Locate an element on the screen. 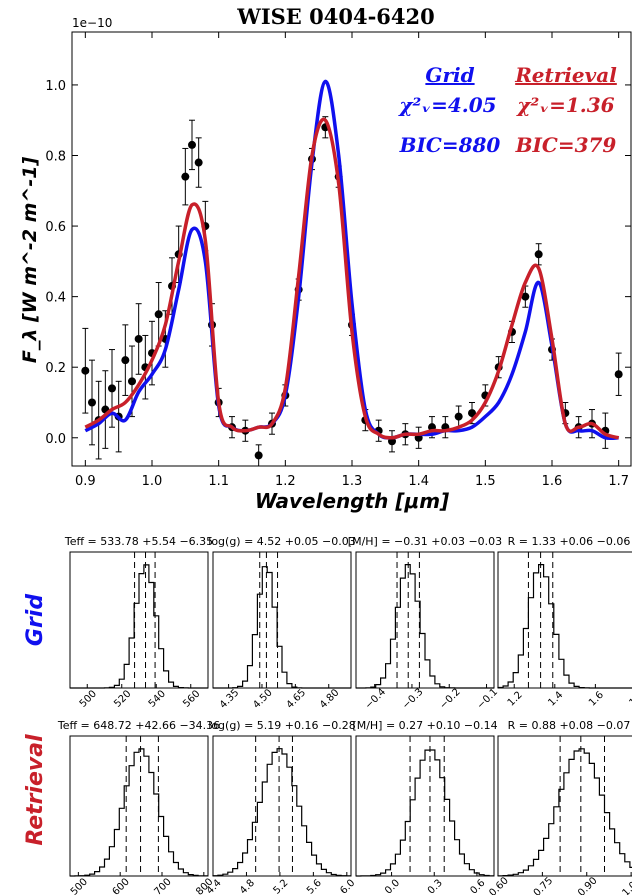 This screenshot has height=895, width=632. y-tick-label: 1.0 is located at coordinates (55, 86).